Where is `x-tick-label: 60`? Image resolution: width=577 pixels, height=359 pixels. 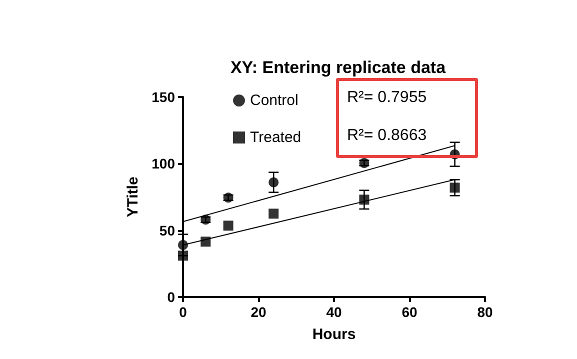
x-tick-label: 60 is located at coordinates (410, 312).